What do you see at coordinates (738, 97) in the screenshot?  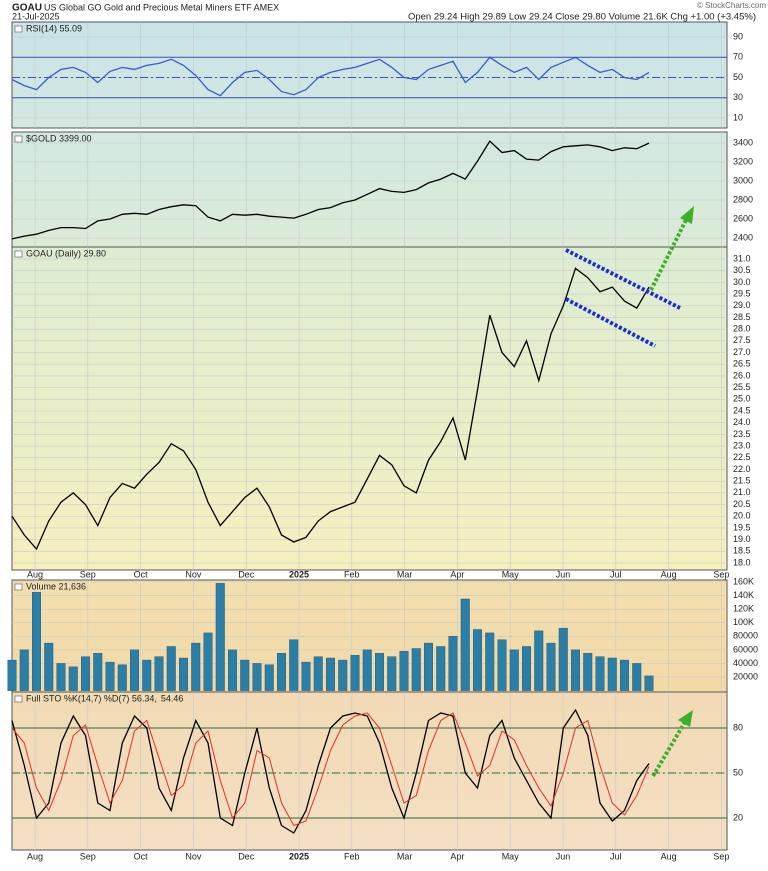 I see `y-tick-label: 30` at bounding box center [738, 97].